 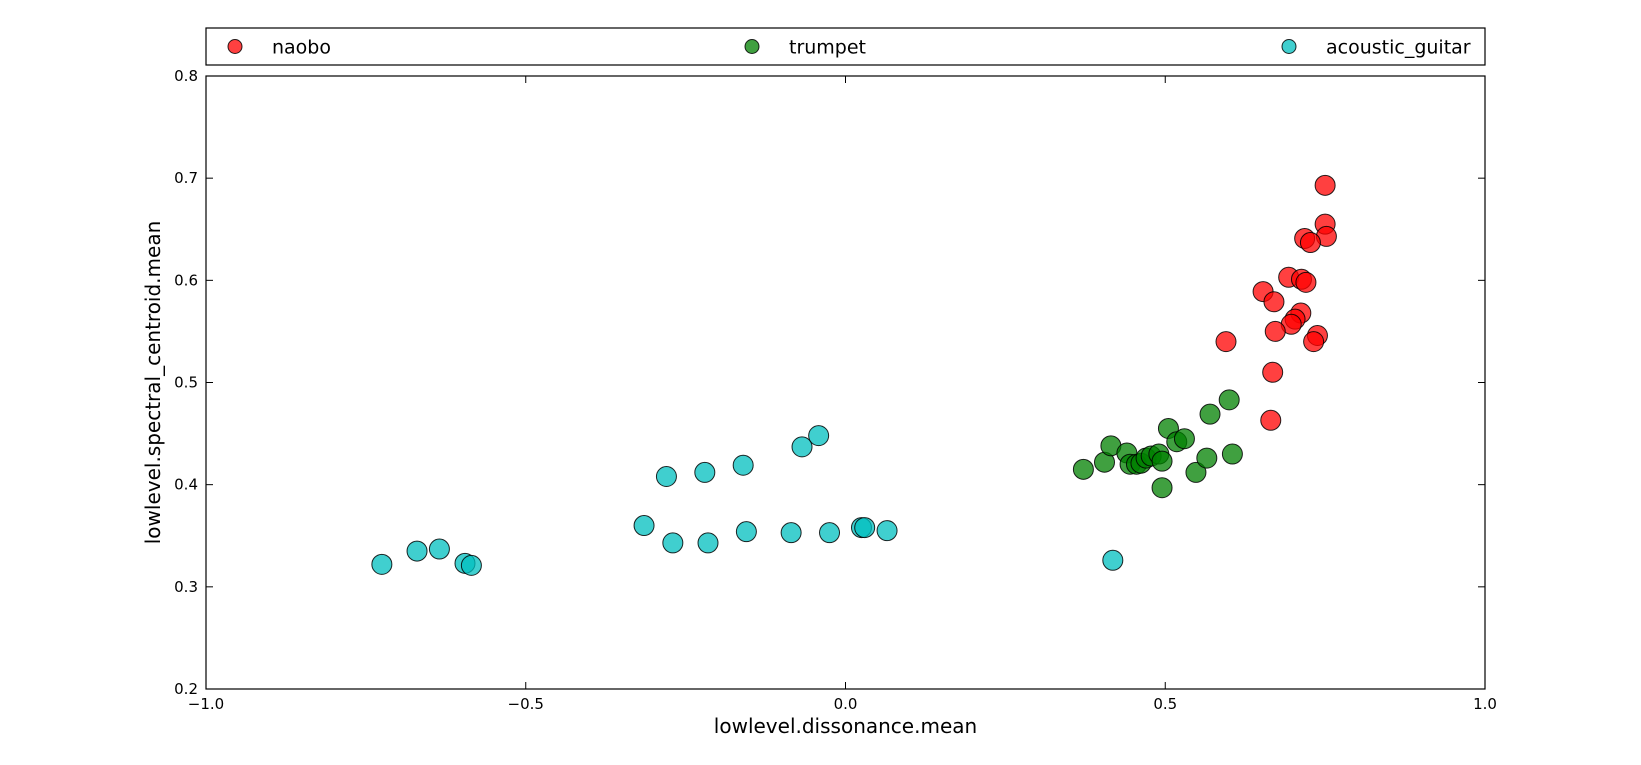 I want to click on x-tick-label: 1.0, so click(x=1485, y=704).